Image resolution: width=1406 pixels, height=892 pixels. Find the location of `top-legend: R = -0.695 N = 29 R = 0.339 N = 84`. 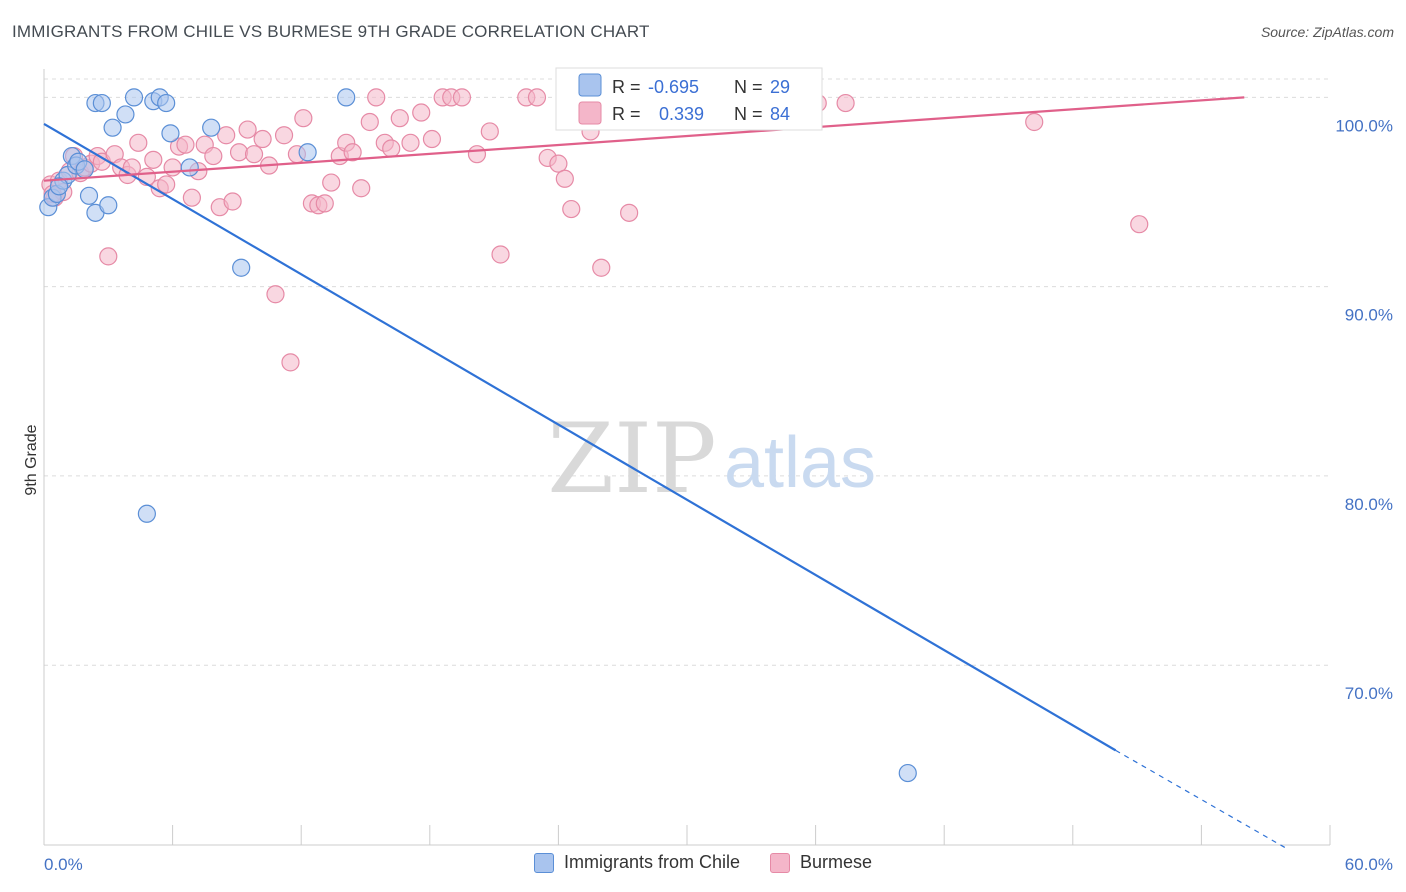

top-legend: R = -0.695 N = 29 R = 0.339 N = 84 is located at coordinates (689, 99).